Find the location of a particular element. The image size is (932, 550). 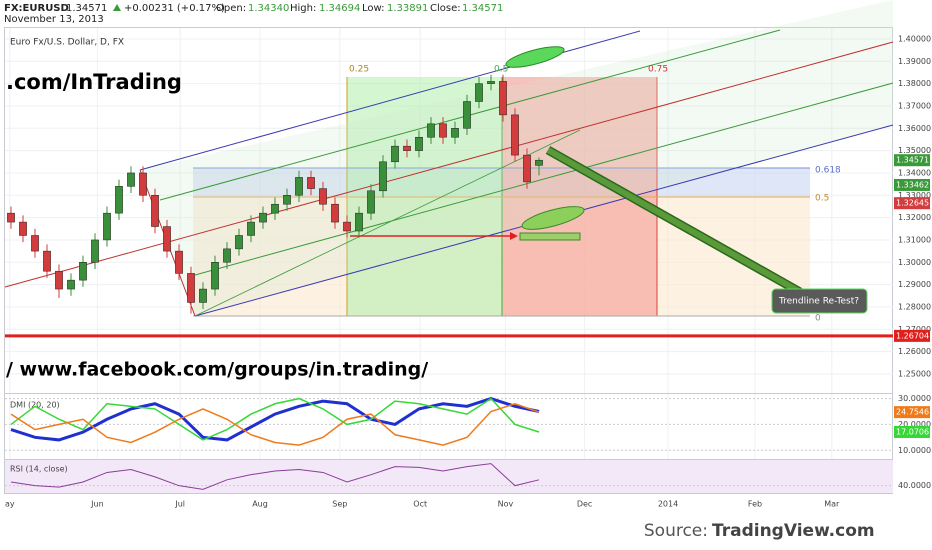

x-tick-label: Mar is located at coordinates (832, 504).